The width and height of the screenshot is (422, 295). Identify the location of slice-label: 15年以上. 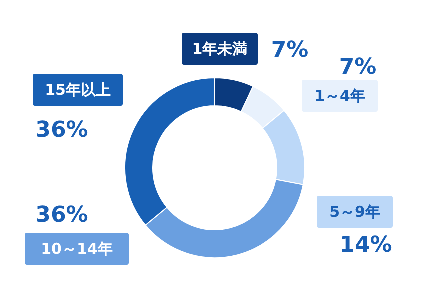
(78, 90).